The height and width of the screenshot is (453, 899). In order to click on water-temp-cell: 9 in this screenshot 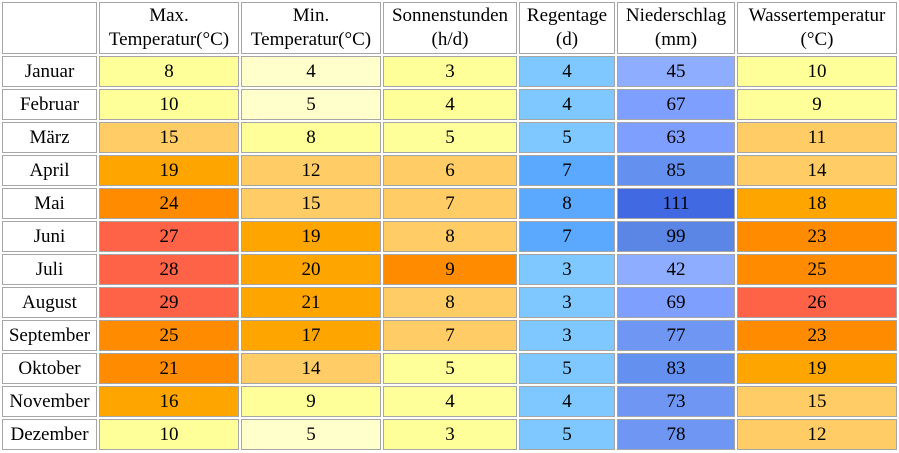, I will do `click(817, 104)`.